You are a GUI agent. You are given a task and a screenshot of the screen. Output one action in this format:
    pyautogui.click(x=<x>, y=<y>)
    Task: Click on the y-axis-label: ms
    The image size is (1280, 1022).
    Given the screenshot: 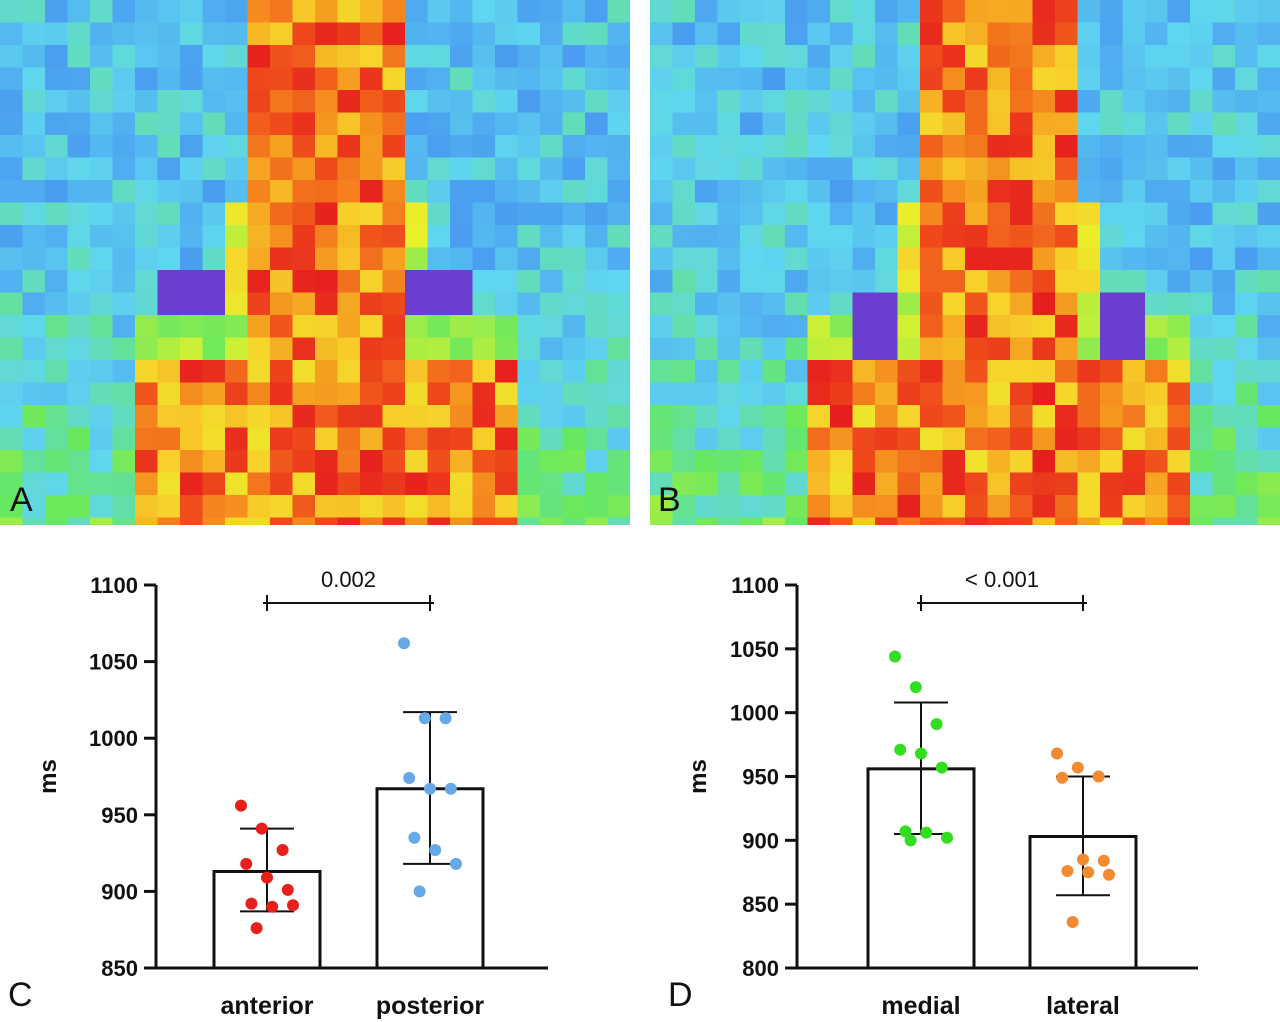 What is the action you would take?
    pyautogui.click(x=48, y=776)
    